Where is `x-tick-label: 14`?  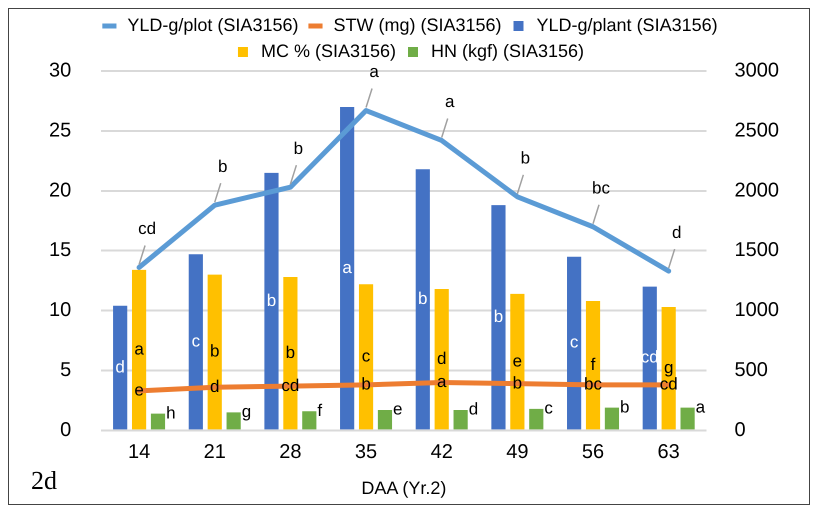
x-tick-label: 14 is located at coordinates (139, 451).